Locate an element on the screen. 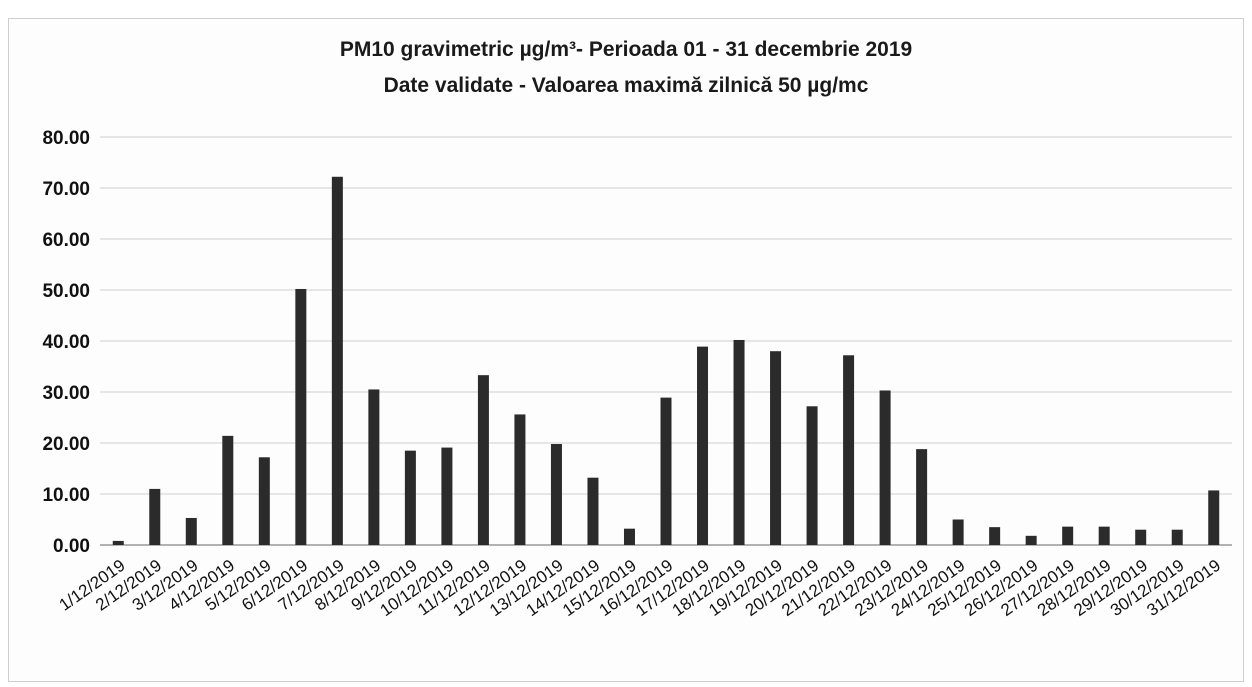  y-tick-label: 70.00 is located at coordinates (66, 189).